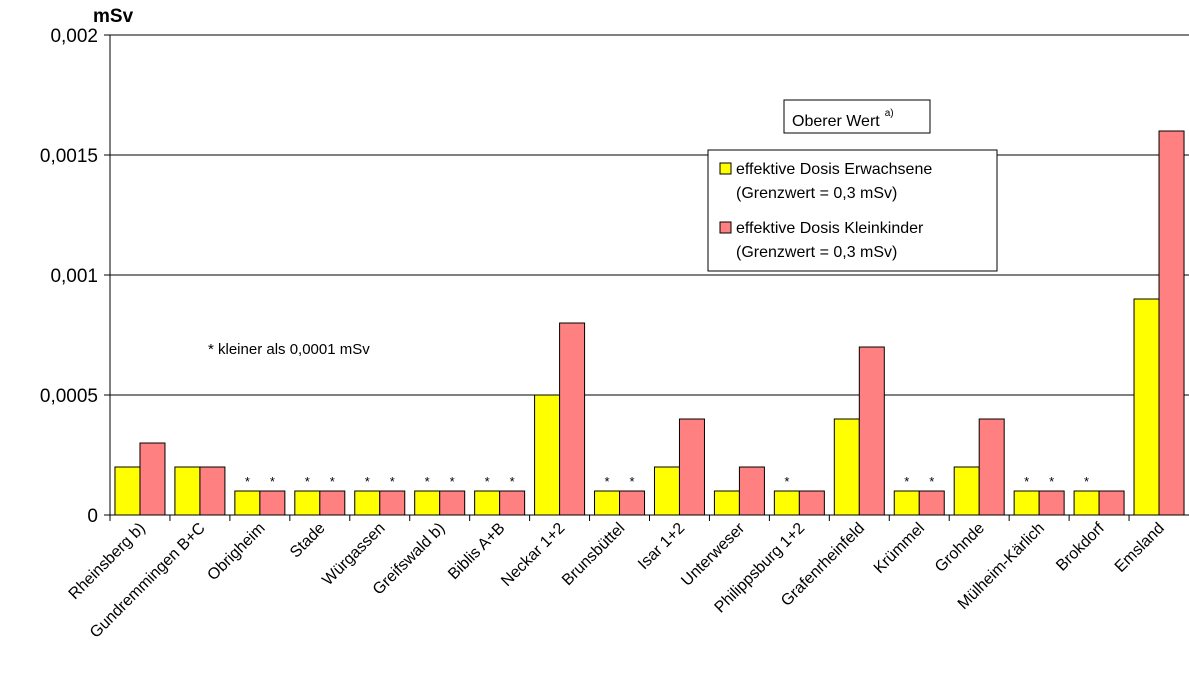 The width and height of the screenshot is (1189, 689). What do you see at coordinates (308, 541) in the screenshot?
I see `x-tick-label: Stade` at bounding box center [308, 541].